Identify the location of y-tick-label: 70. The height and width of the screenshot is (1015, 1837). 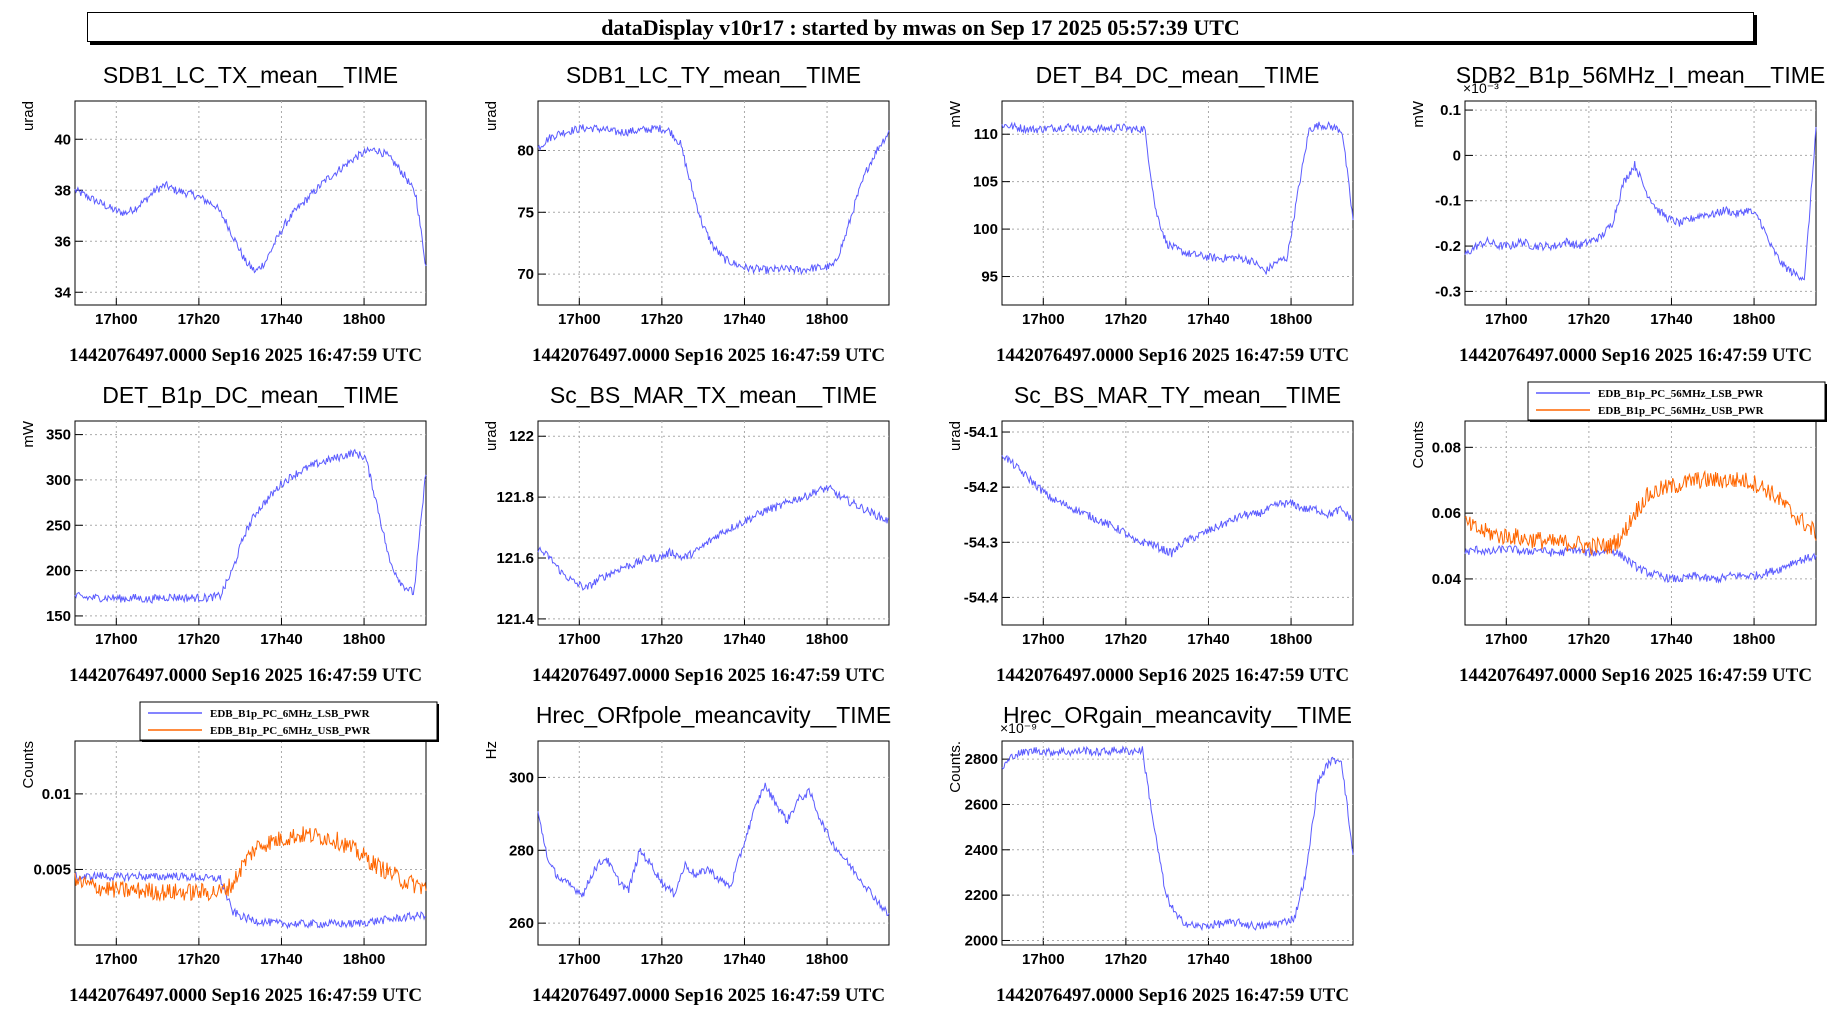
(525, 274).